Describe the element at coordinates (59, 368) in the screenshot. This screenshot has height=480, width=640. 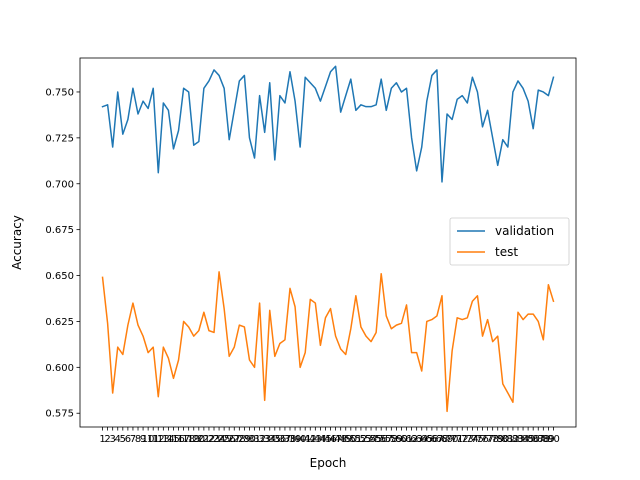
I see `y-tick-label: 0.600` at that location.